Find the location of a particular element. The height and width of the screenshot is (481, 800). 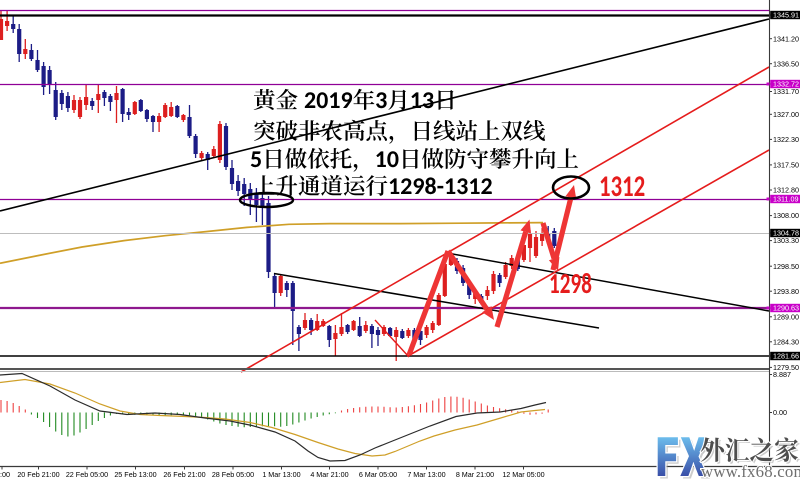

svg-text: 1298.50 is located at coordinates (786, 266).